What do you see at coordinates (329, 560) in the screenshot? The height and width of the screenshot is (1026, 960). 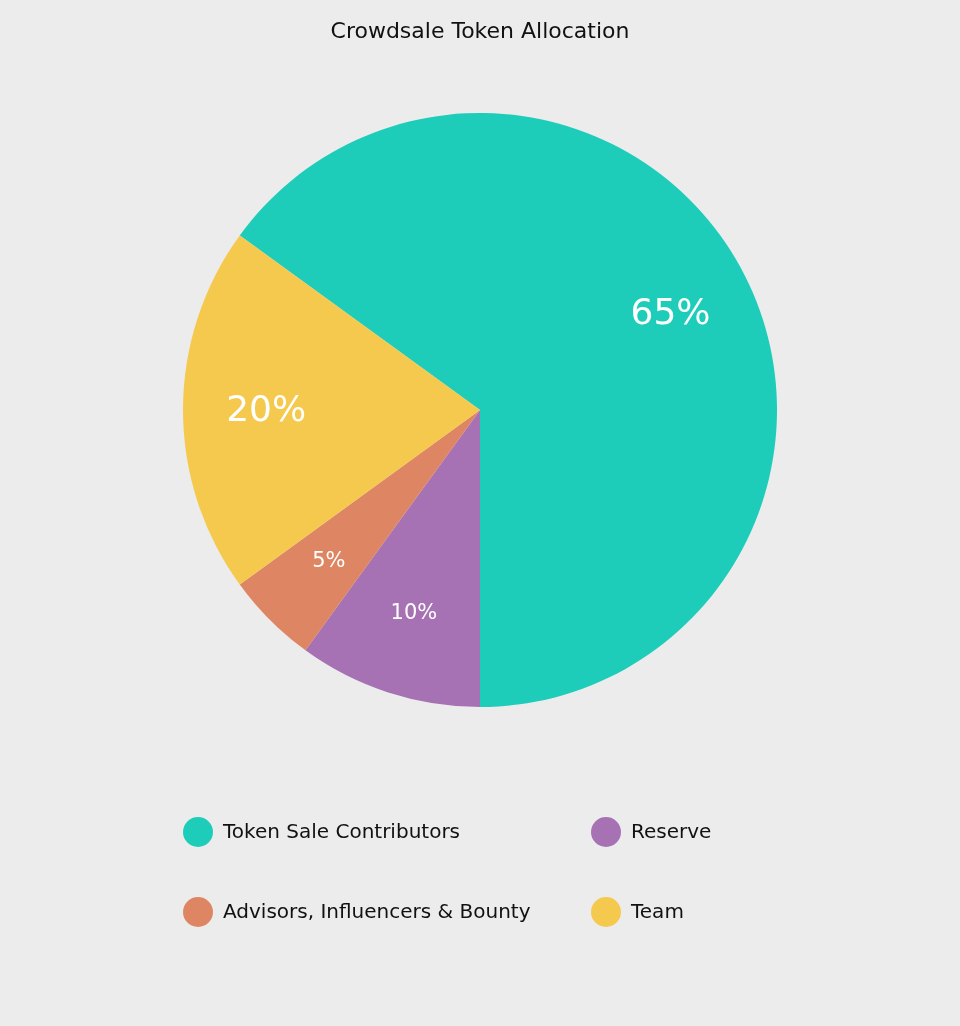 I see `data-label: 5%` at bounding box center [329, 560].